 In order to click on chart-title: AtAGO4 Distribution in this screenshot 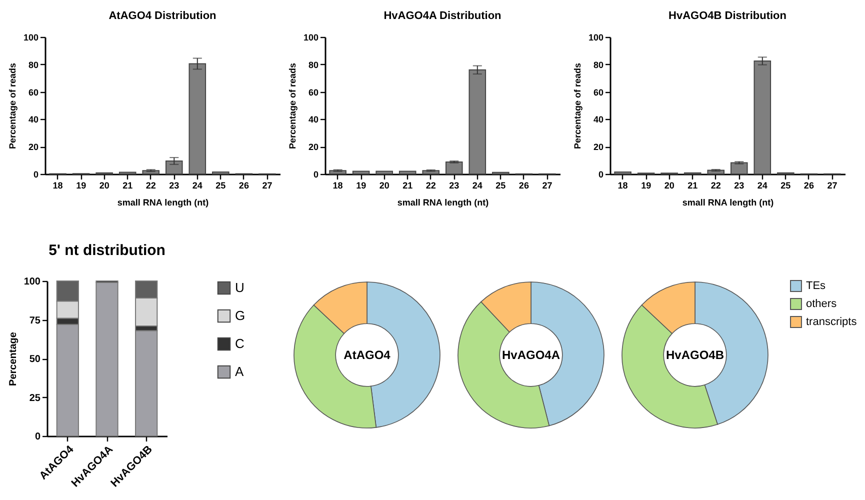, I will do `click(162, 16)`.